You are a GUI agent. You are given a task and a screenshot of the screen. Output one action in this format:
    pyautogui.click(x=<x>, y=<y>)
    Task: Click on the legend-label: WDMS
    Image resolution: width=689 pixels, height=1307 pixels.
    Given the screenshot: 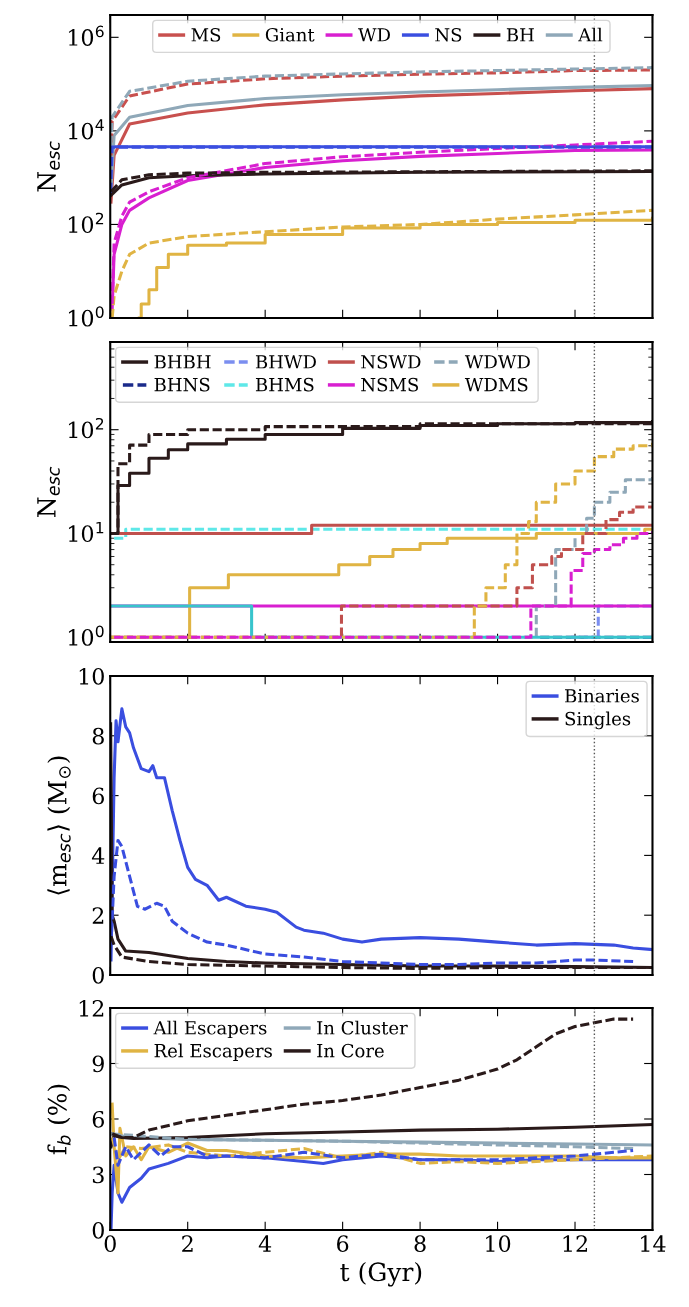 What is the action you would take?
    pyautogui.click(x=496, y=384)
    